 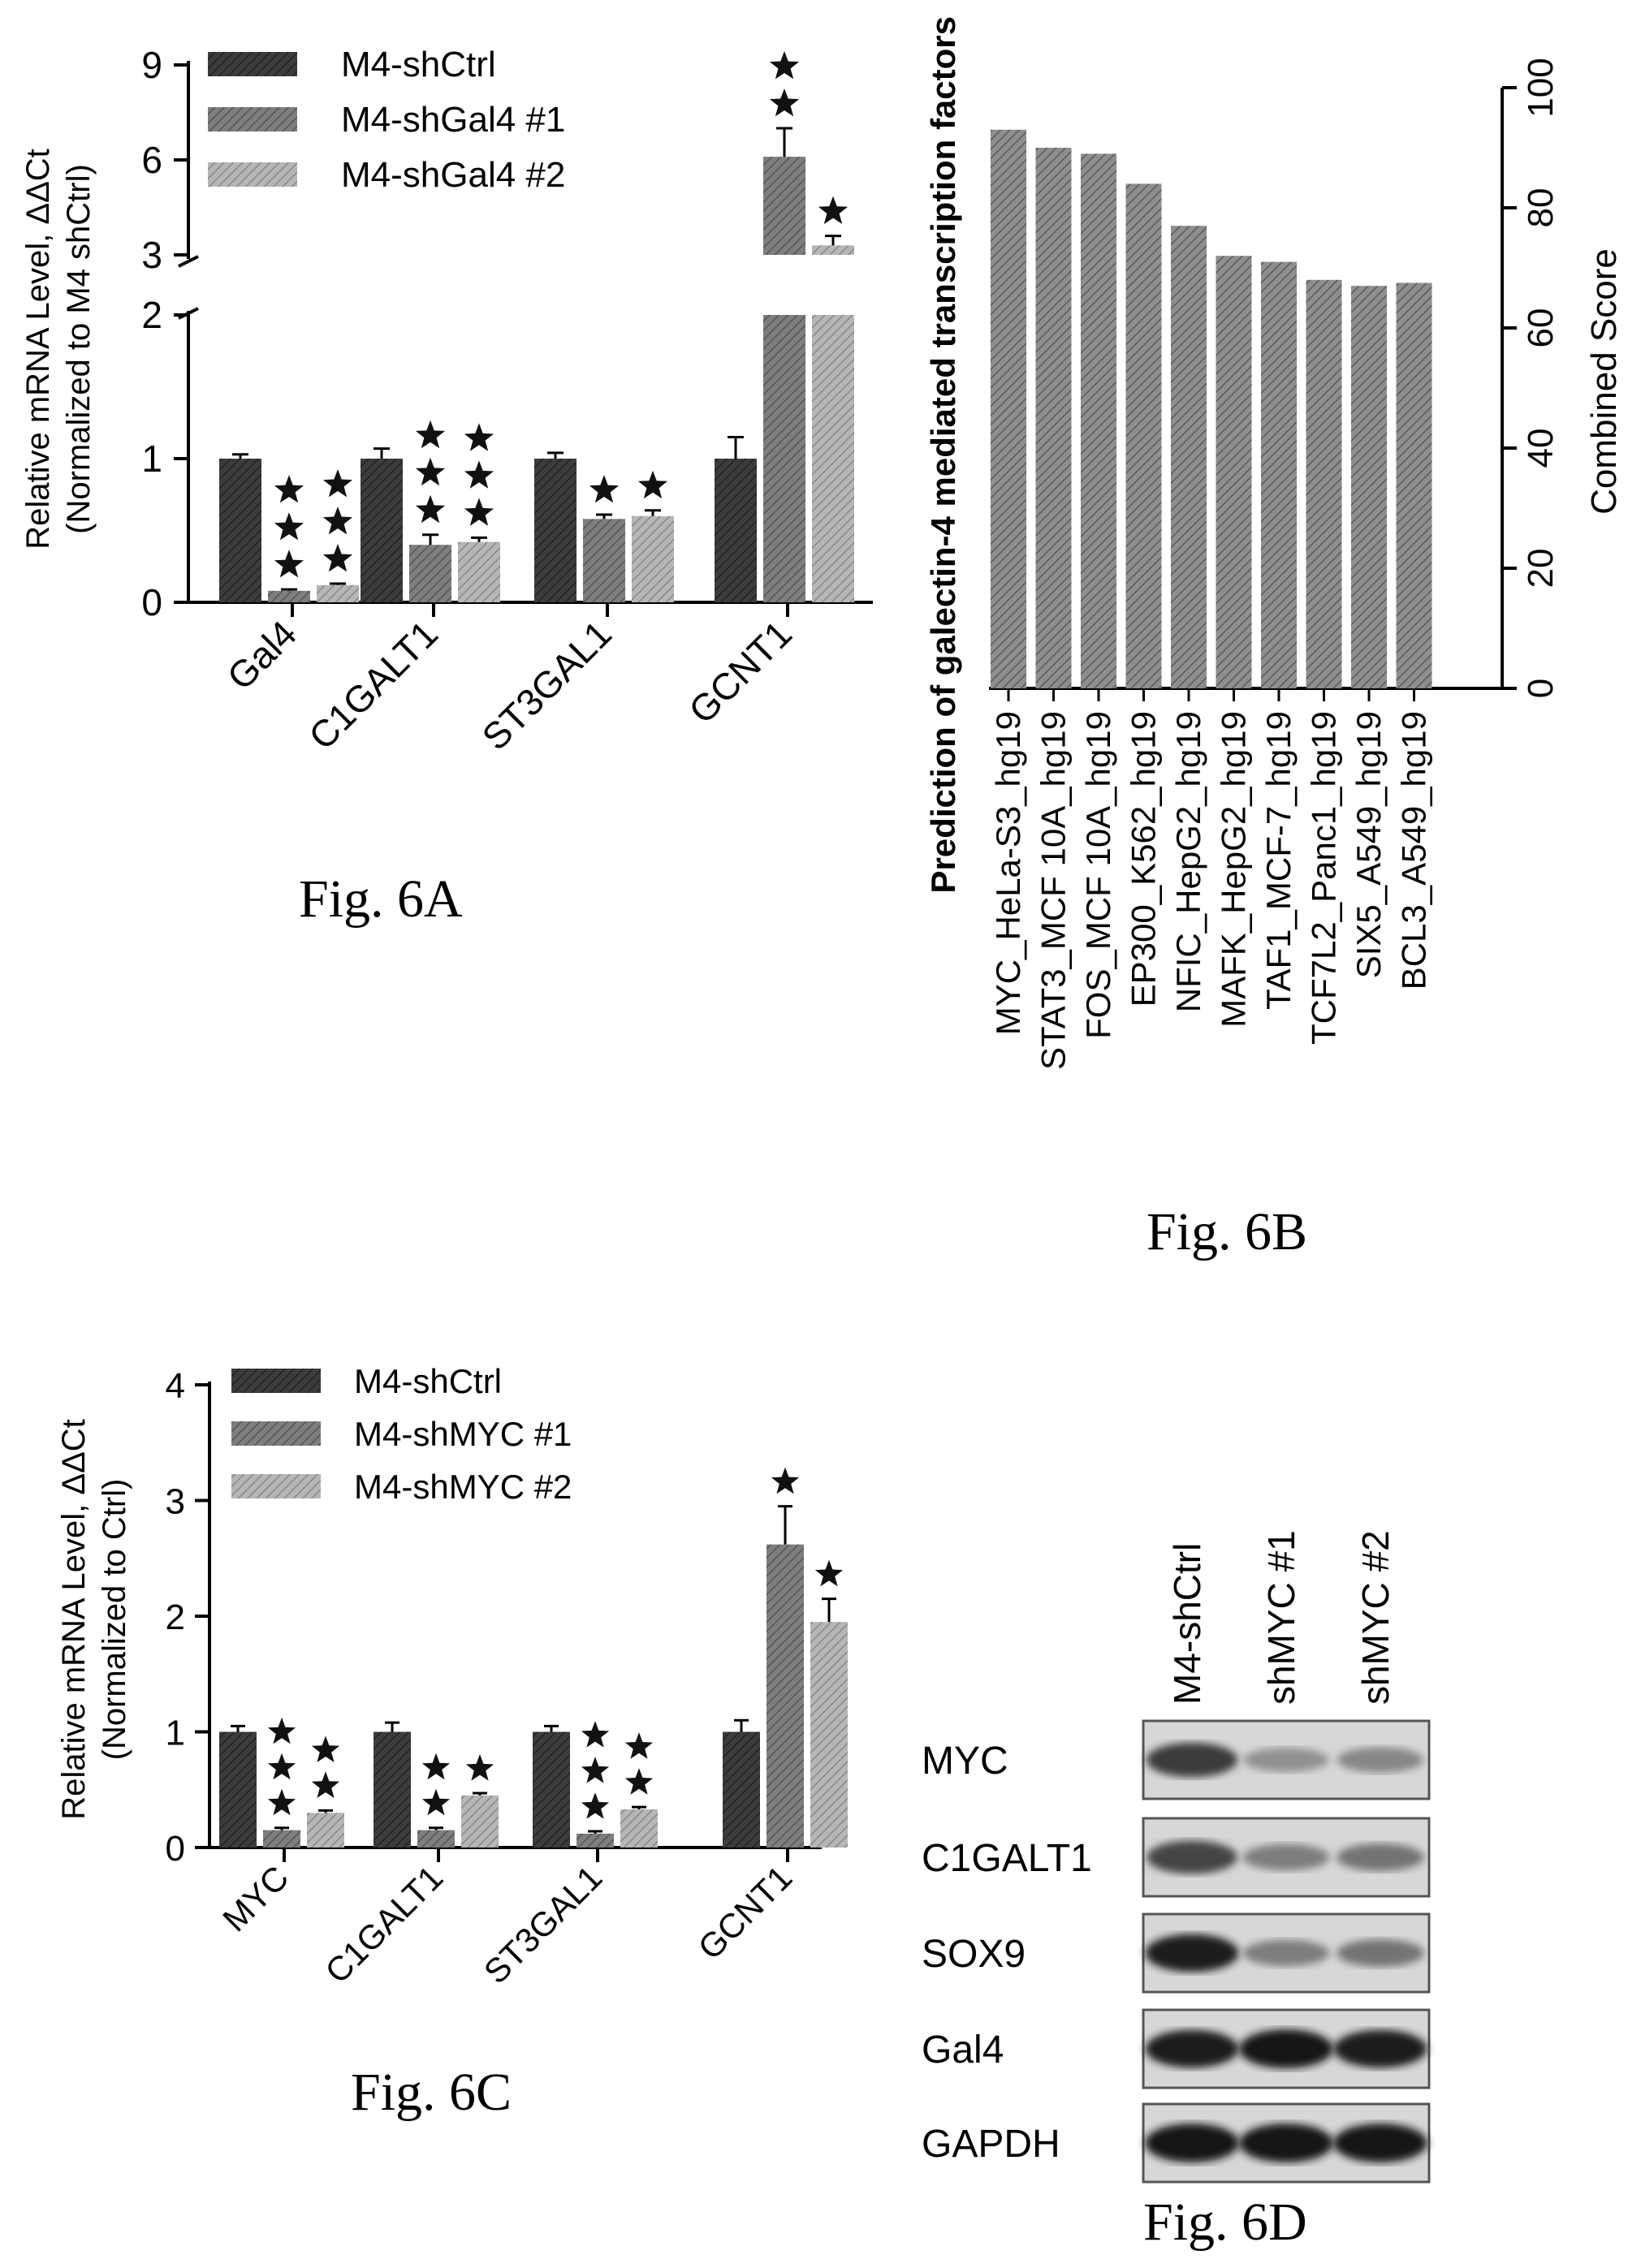 What do you see at coordinates (381, 899) in the screenshot?
I see `caption-6a: Fig. 6A` at bounding box center [381, 899].